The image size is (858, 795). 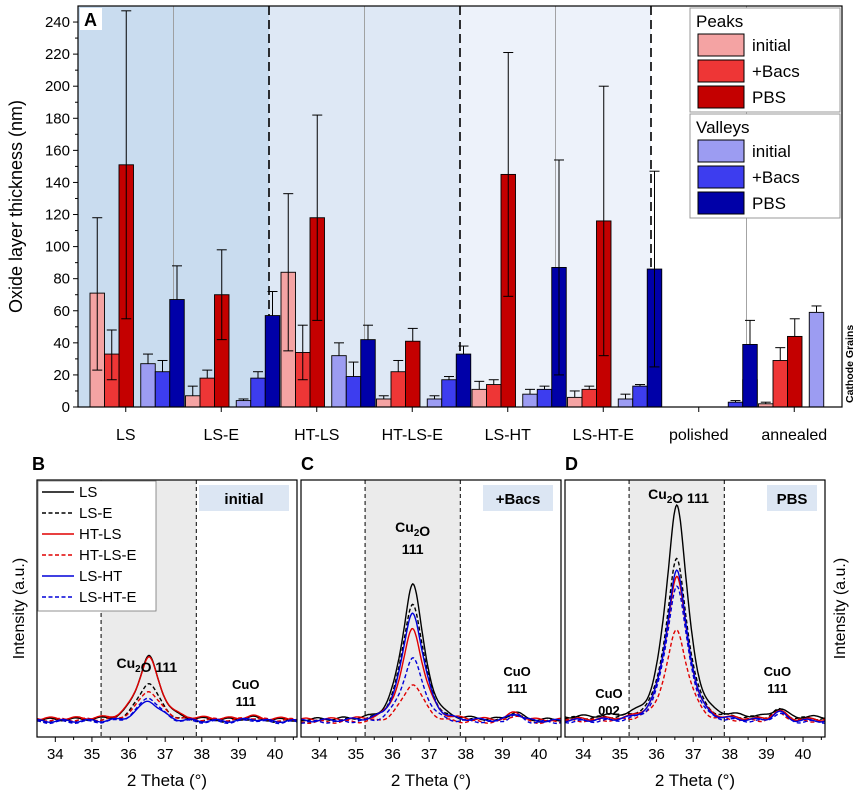 I want to click on y-tick-label: 240, so click(x=57, y=22).